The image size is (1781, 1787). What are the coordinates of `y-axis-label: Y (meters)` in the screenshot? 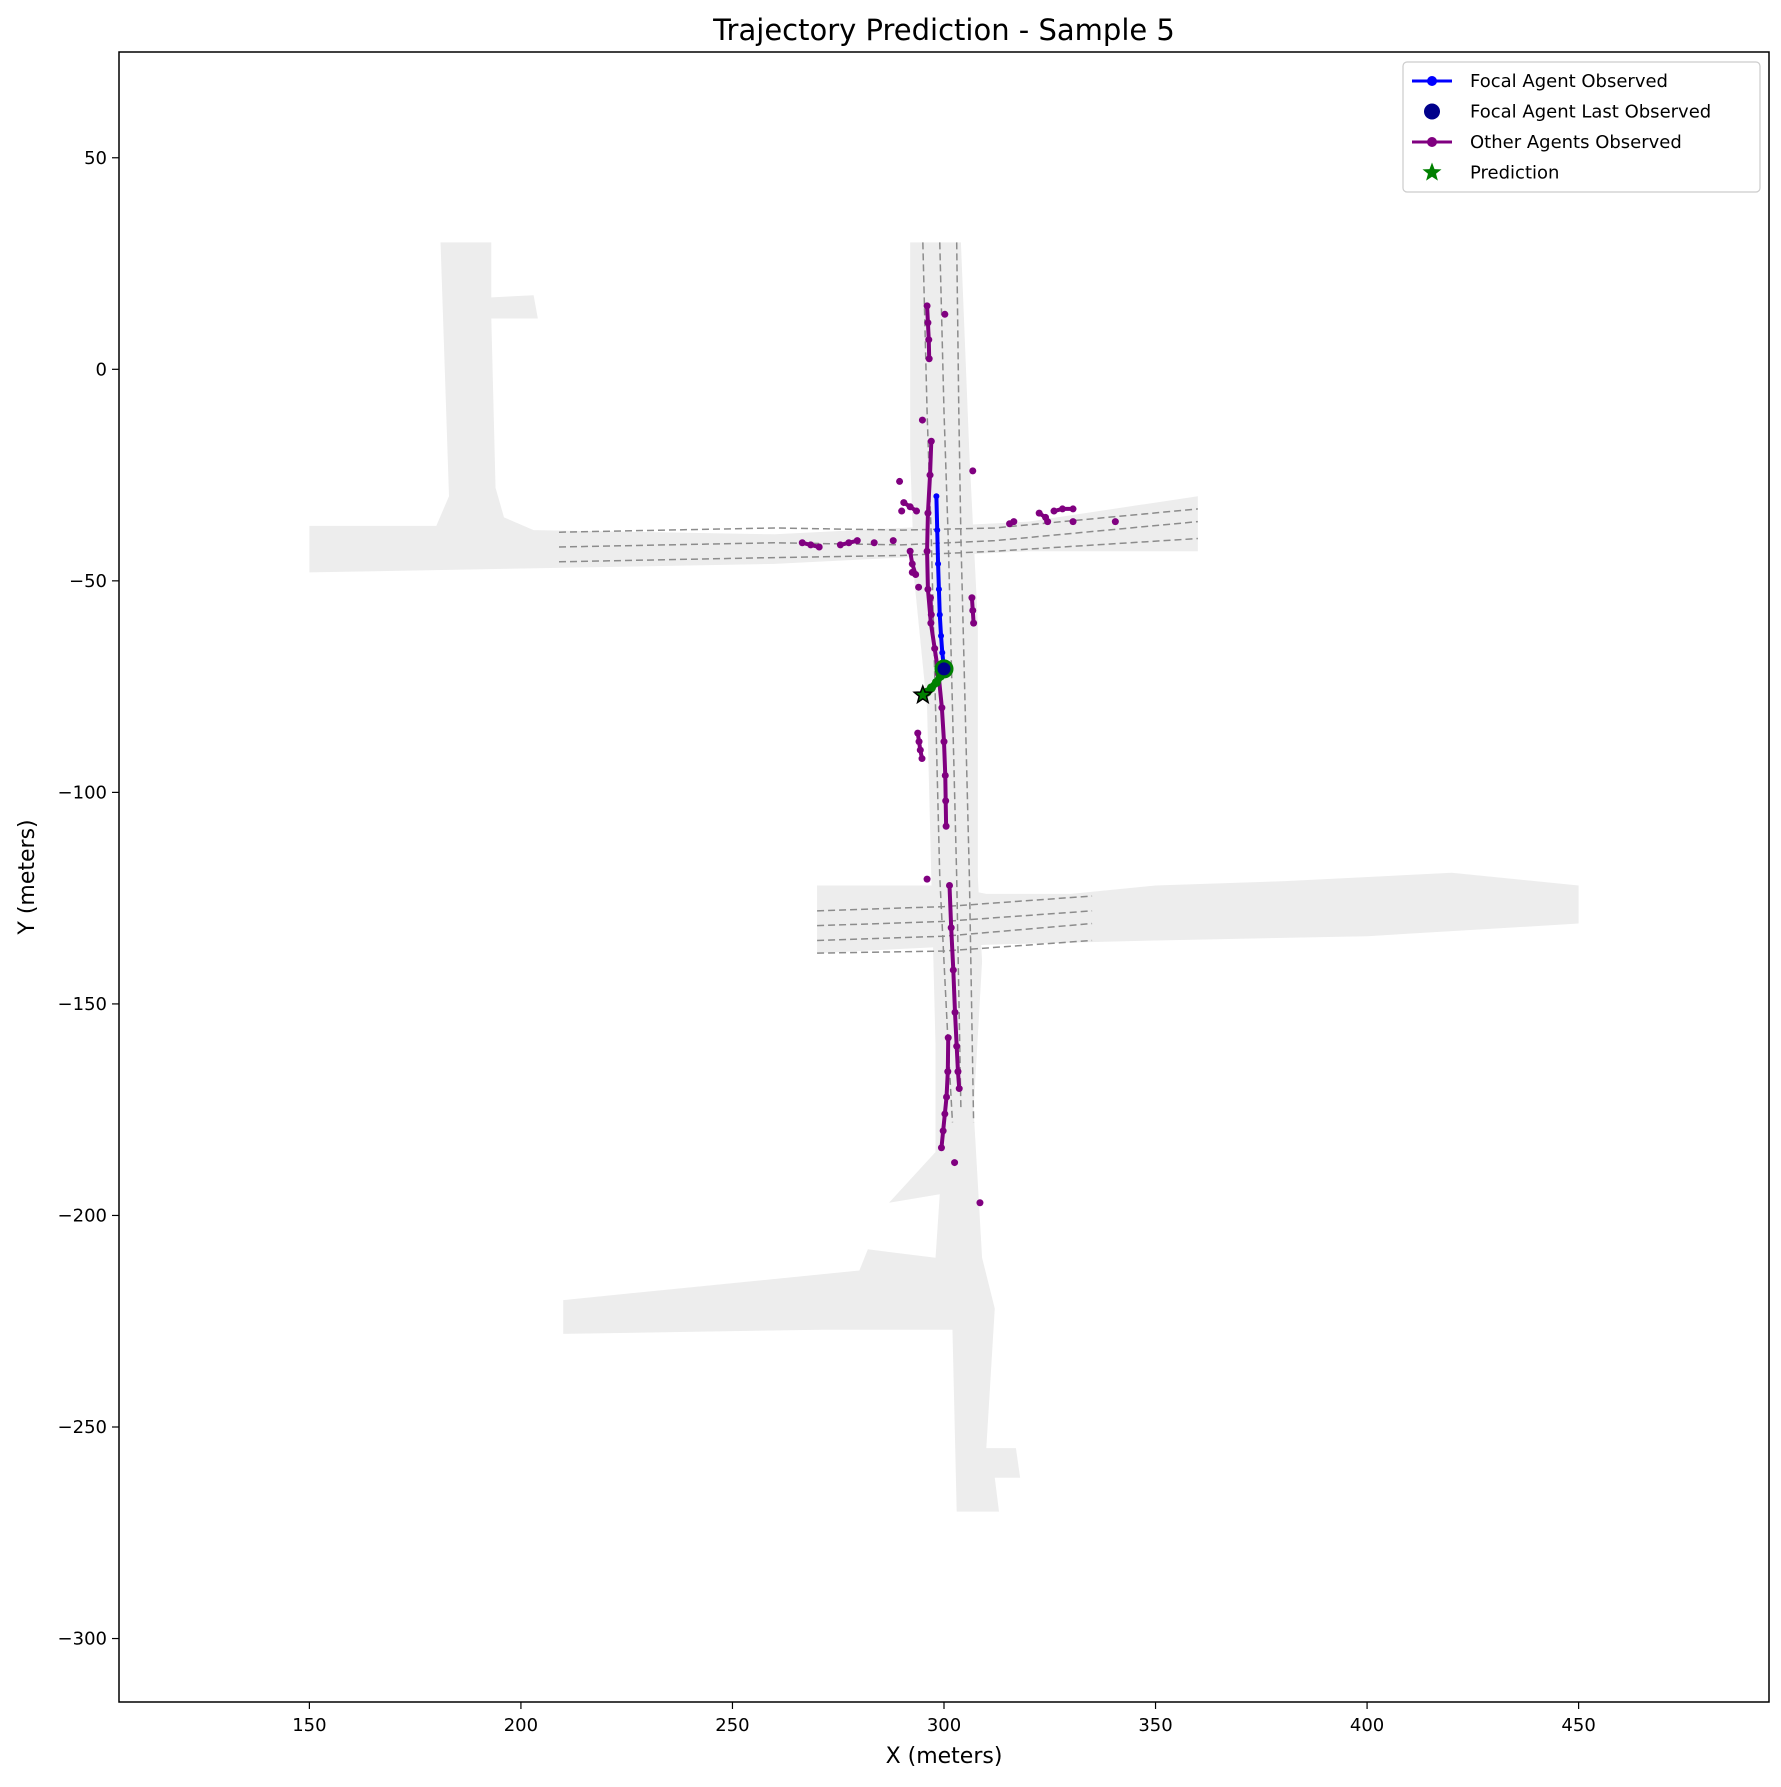 It's located at (27, 877).